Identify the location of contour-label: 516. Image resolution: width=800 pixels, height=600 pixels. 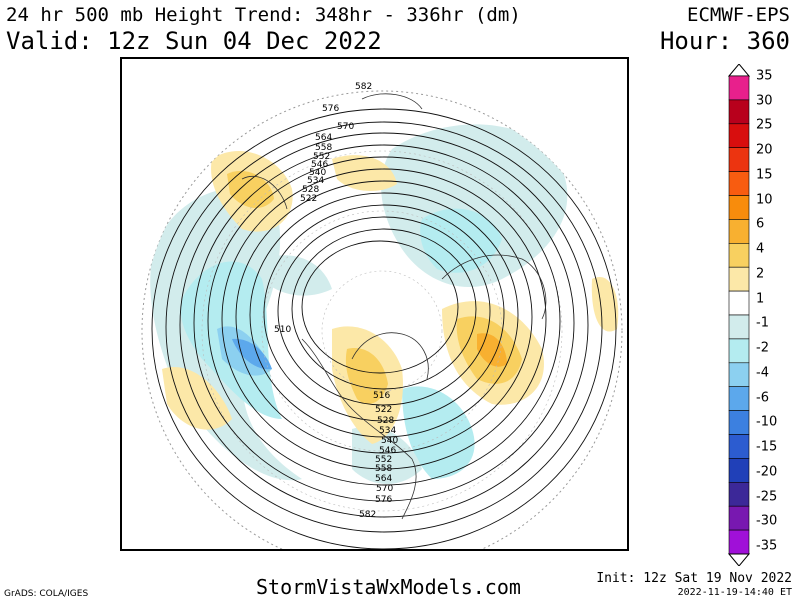
(381, 396).